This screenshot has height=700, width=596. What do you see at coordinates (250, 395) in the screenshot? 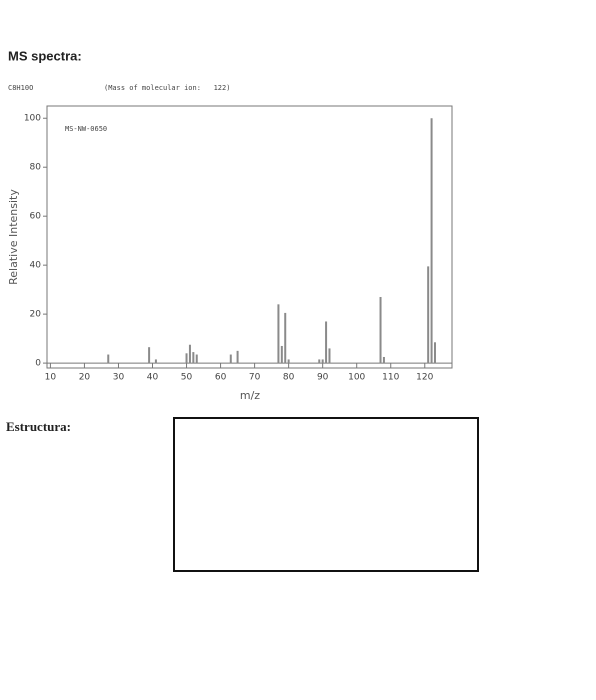
I see `x-axis-title: m/z` at bounding box center [250, 395].